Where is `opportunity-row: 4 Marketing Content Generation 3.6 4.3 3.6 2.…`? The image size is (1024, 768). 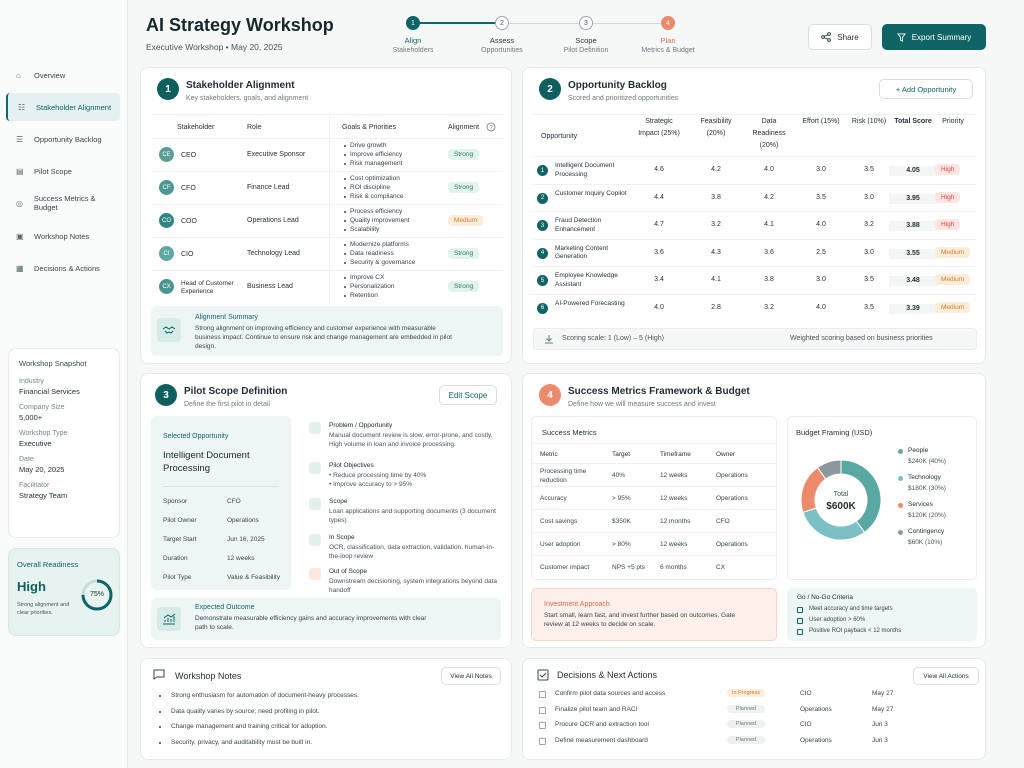
opportunity-row: 4 Marketing Content Generation 3.6 4.3 3.6 2.… is located at coordinates (755, 252).